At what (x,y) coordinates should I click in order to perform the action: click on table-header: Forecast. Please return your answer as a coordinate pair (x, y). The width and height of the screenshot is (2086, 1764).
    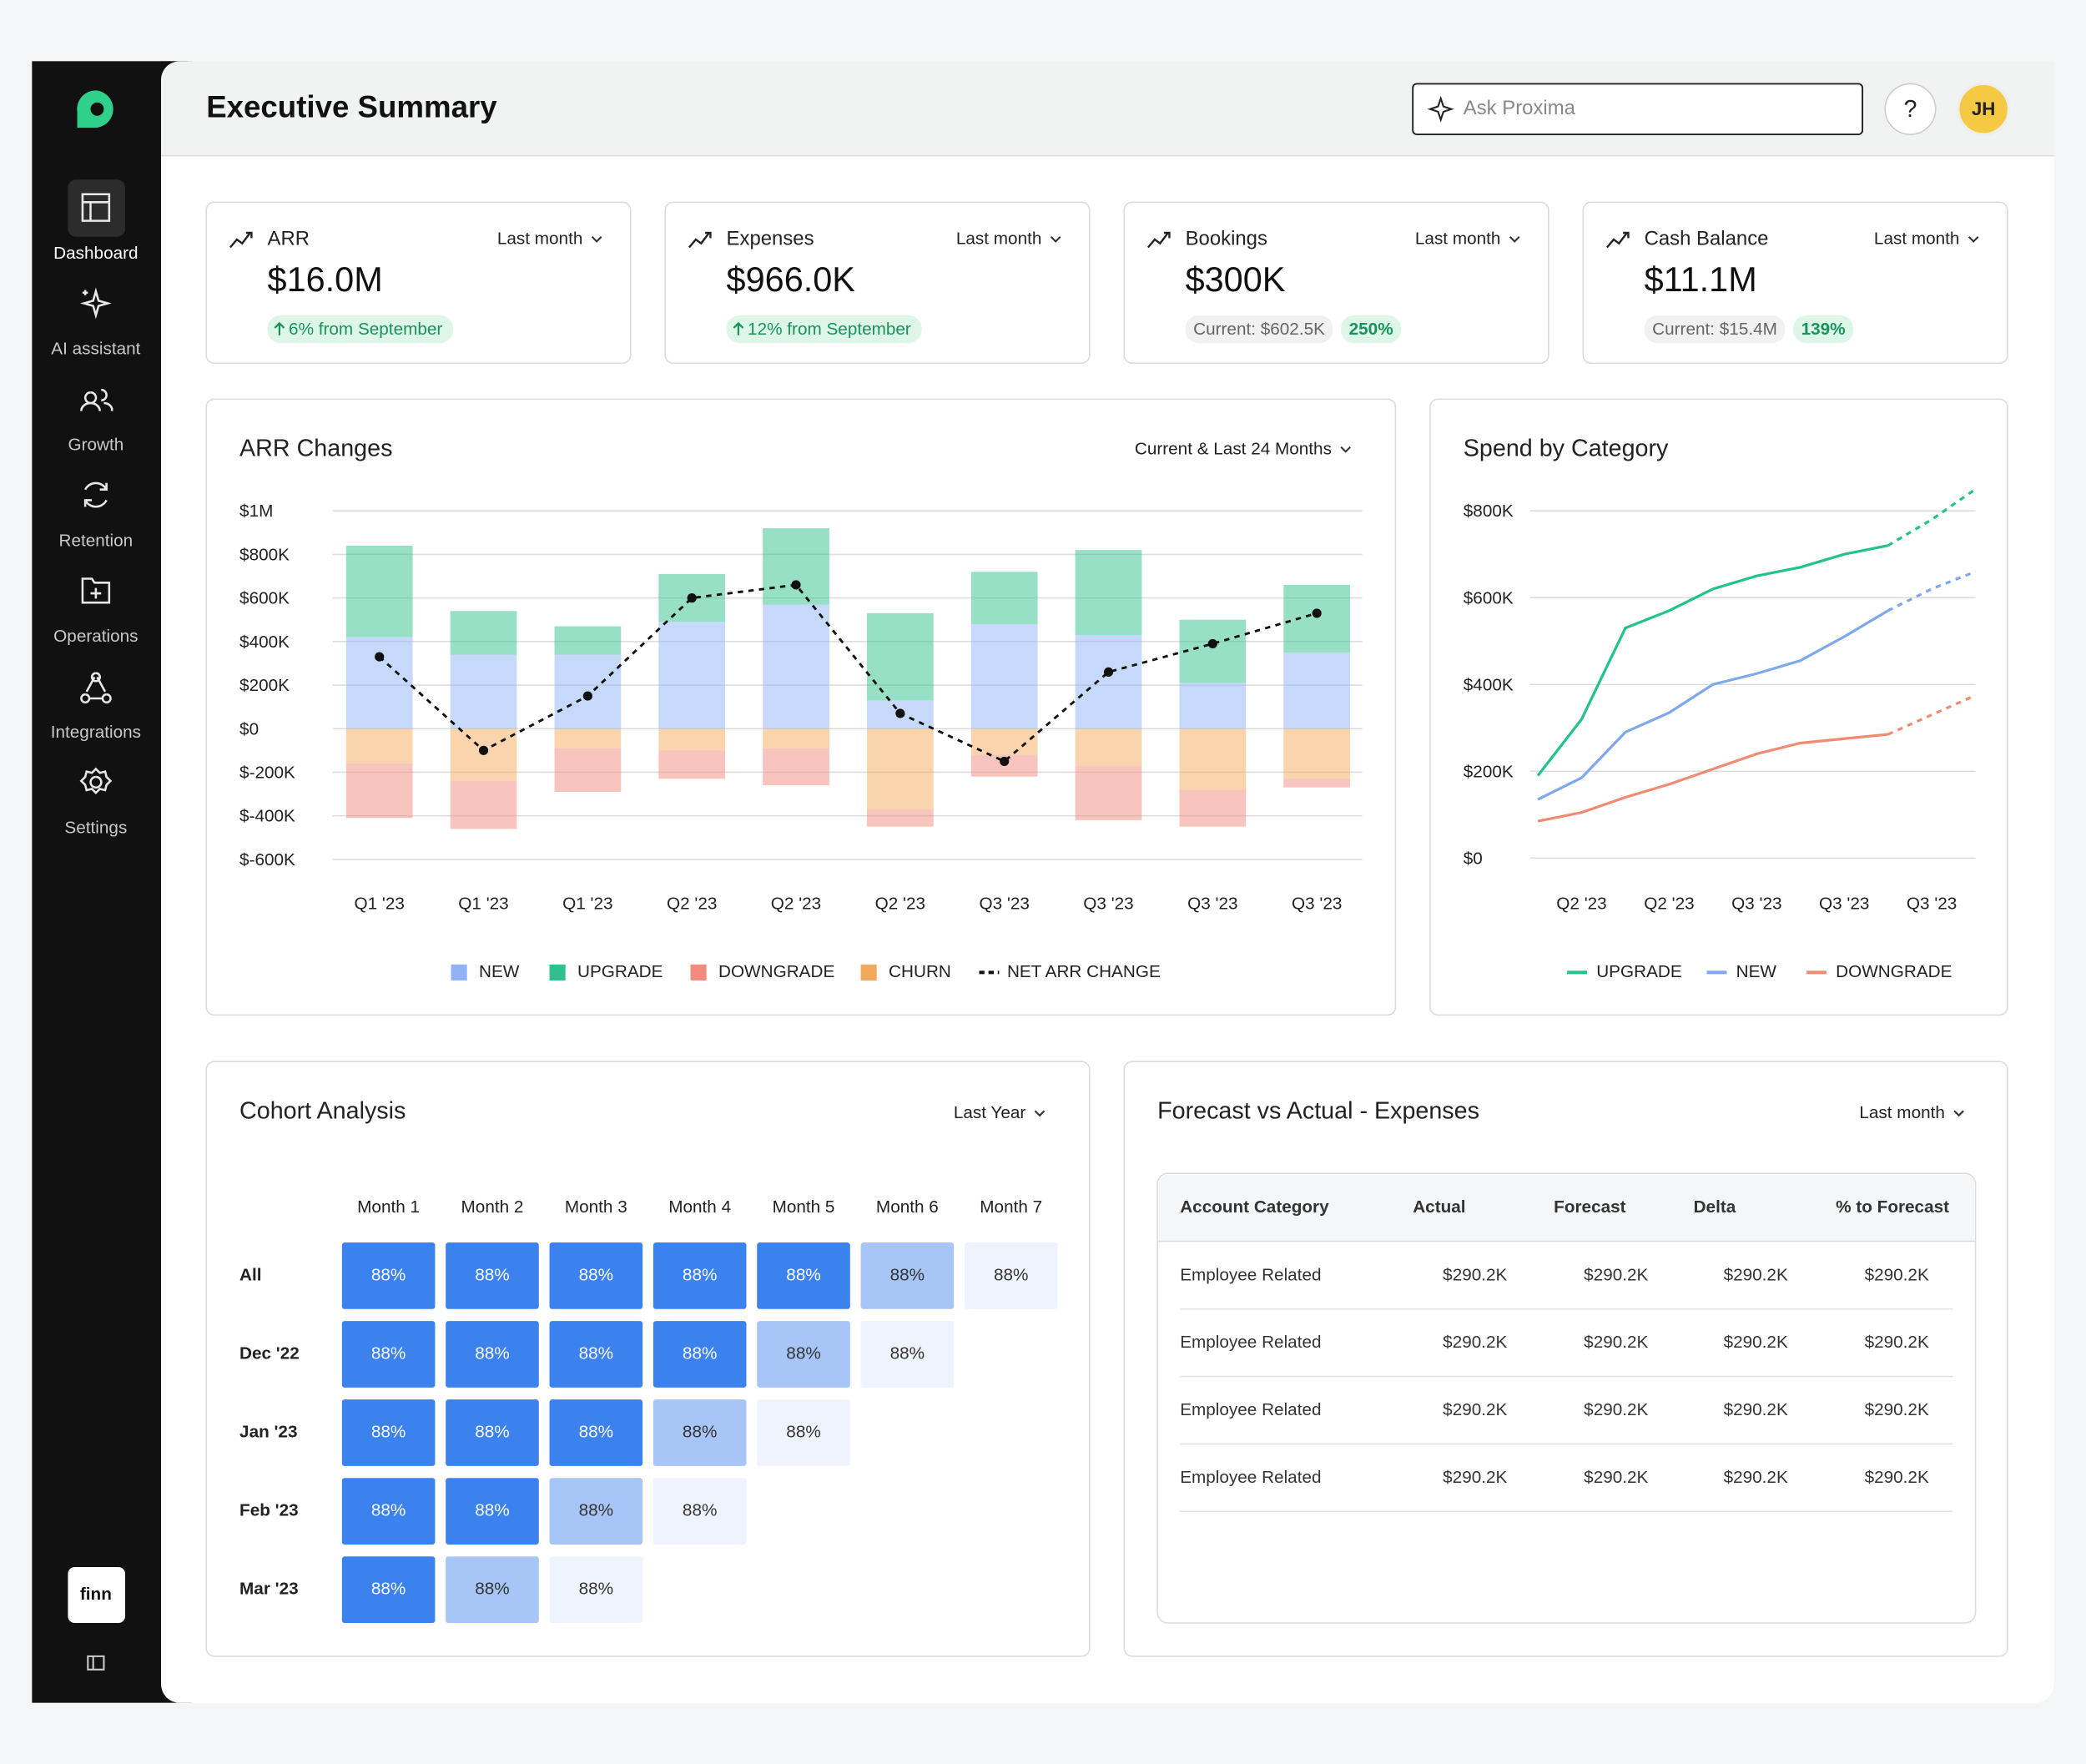
    Looking at the image, I should click on (1590, 1207).